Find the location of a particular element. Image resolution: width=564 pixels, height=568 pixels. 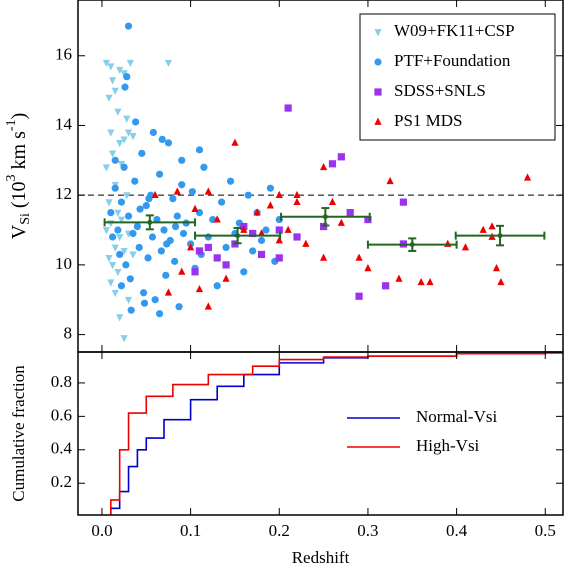

y-axis-label-part: 3 is located at coordinates (11, 177).